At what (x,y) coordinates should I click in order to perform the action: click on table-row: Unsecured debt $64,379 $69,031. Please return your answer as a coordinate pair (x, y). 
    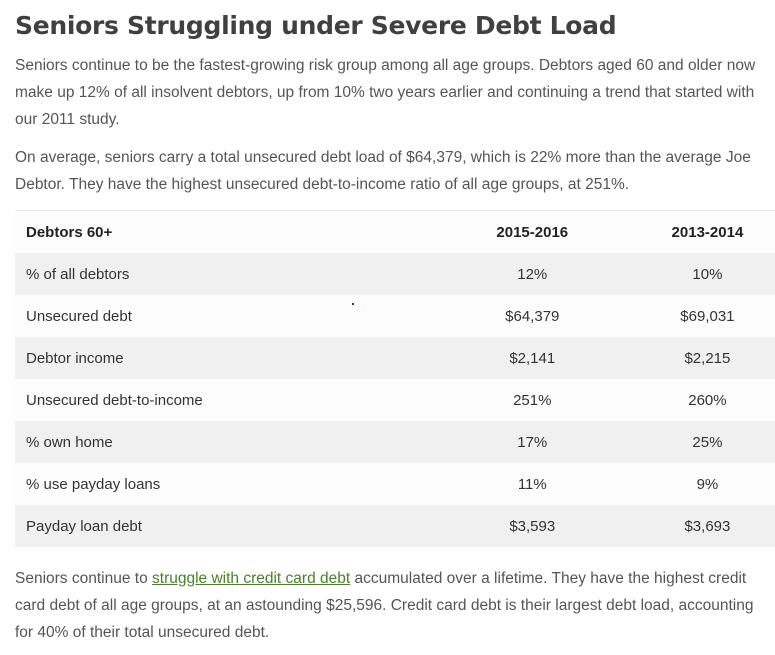
    Looking at the image, I should click on (395, 316).